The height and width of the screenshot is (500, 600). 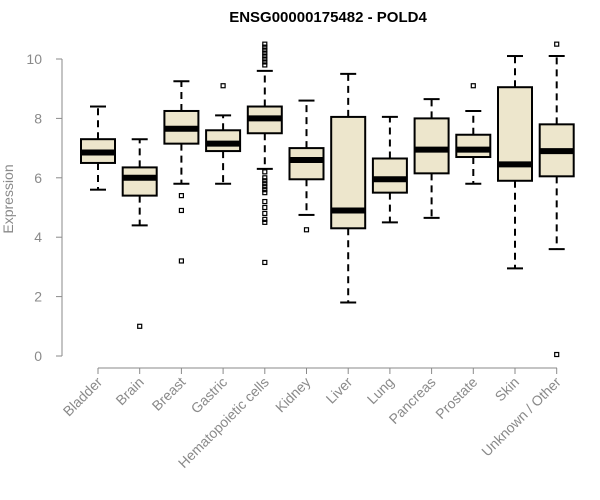 I want to click on box-kidney, so click(x=306, y=166).